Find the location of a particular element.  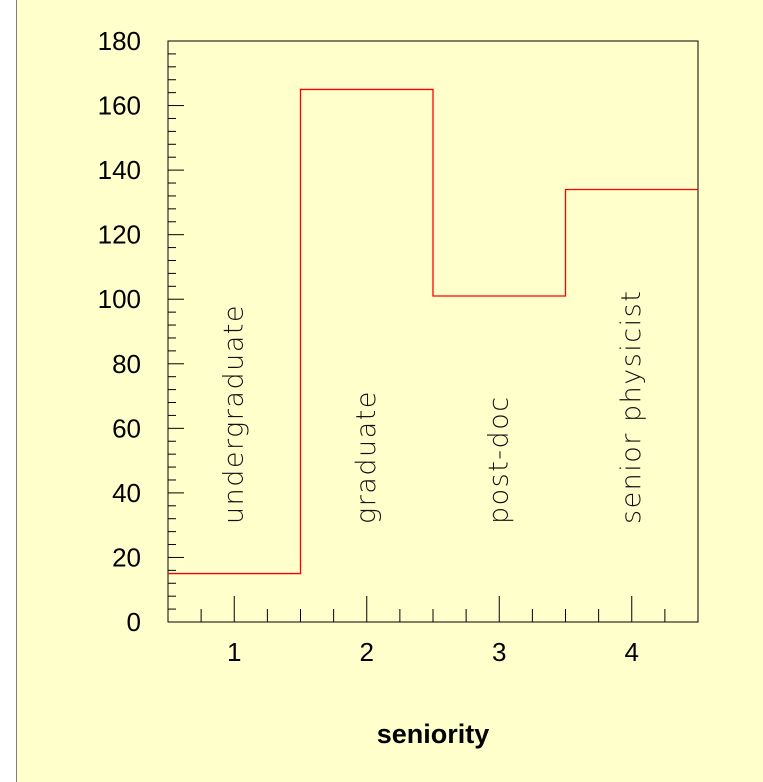

x-tick-label: 3 is located at coordinates (499, 652).